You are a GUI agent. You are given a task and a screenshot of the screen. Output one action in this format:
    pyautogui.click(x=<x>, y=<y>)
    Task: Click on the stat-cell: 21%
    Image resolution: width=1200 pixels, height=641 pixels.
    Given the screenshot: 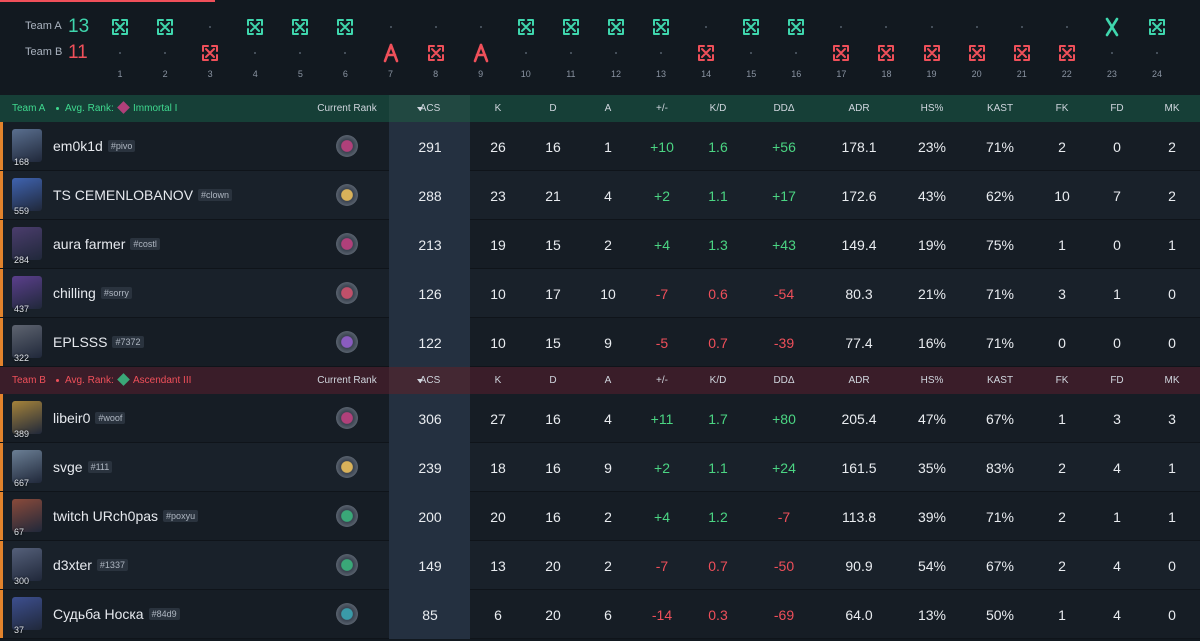 What is the action you would take?
    pyautogui.click(x=932, y=294)
    